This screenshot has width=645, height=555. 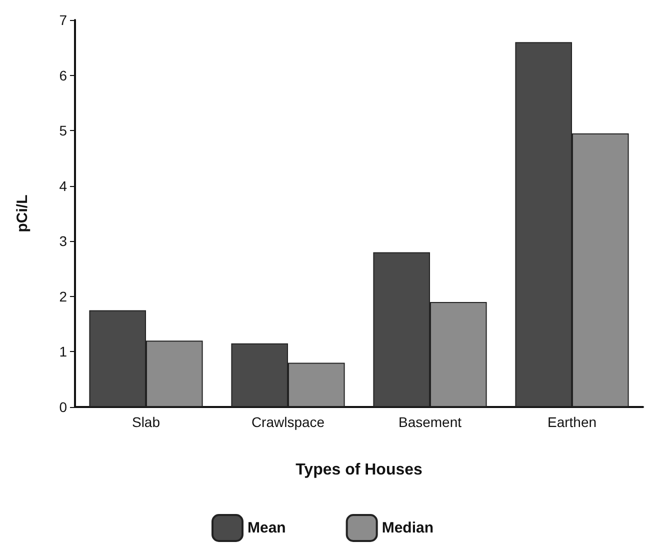 I want to click on y-tick-label: 1, so click(x=63, y=352).